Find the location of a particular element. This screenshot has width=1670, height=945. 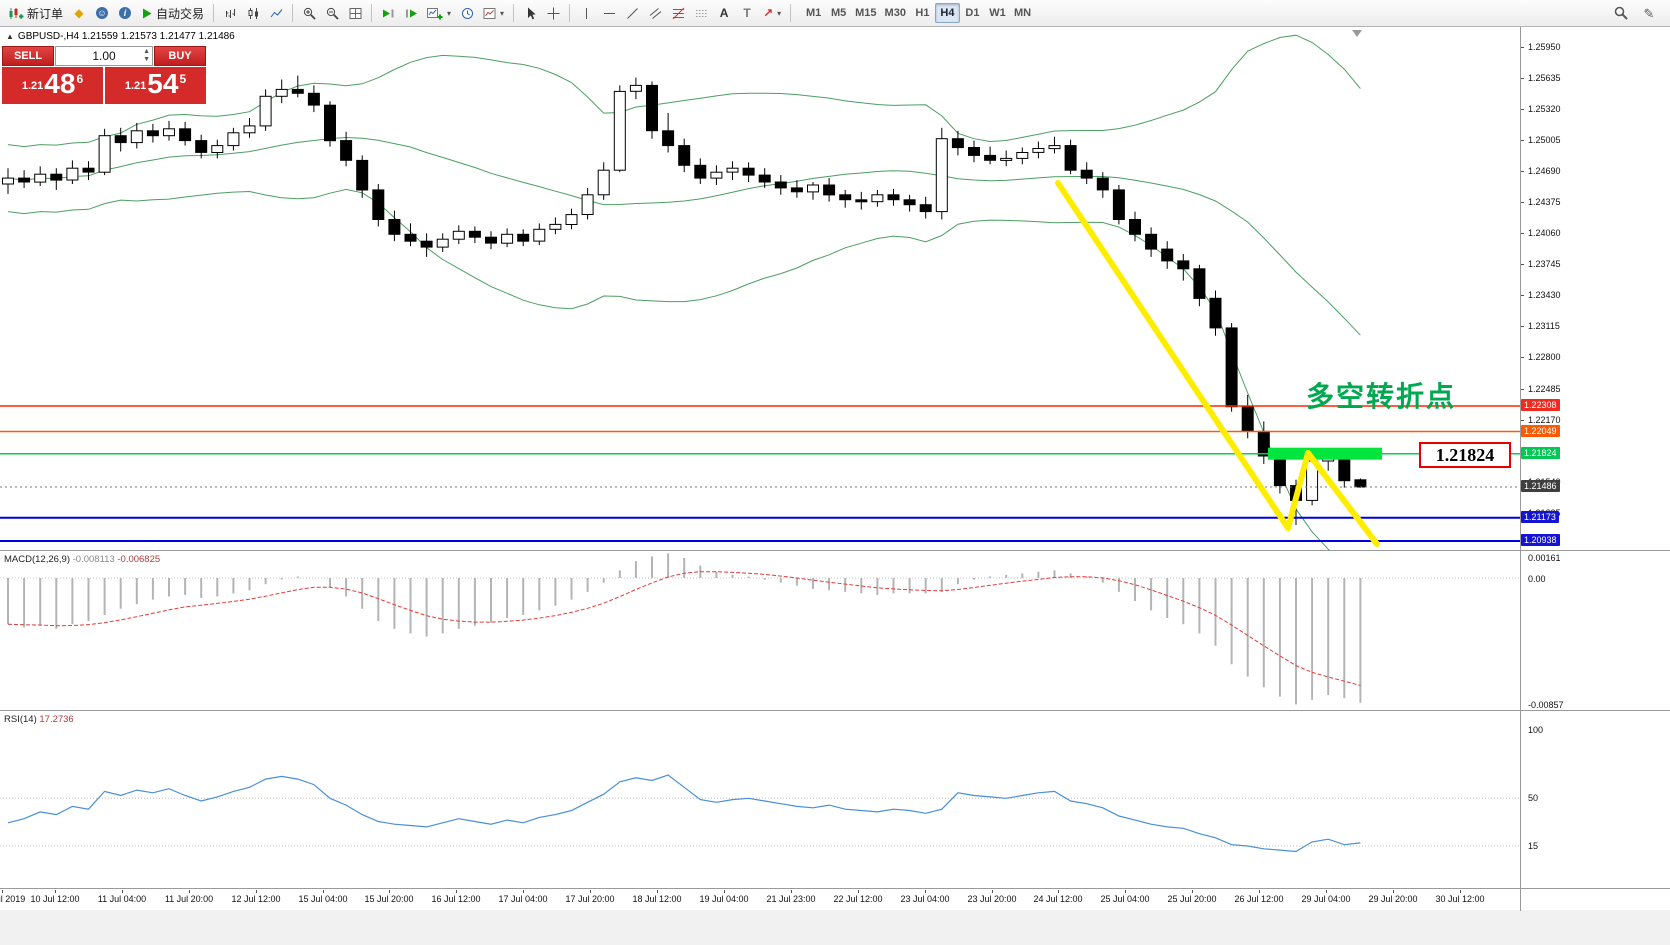

candlestick-chart-icon is located at coordinates (253, 13).